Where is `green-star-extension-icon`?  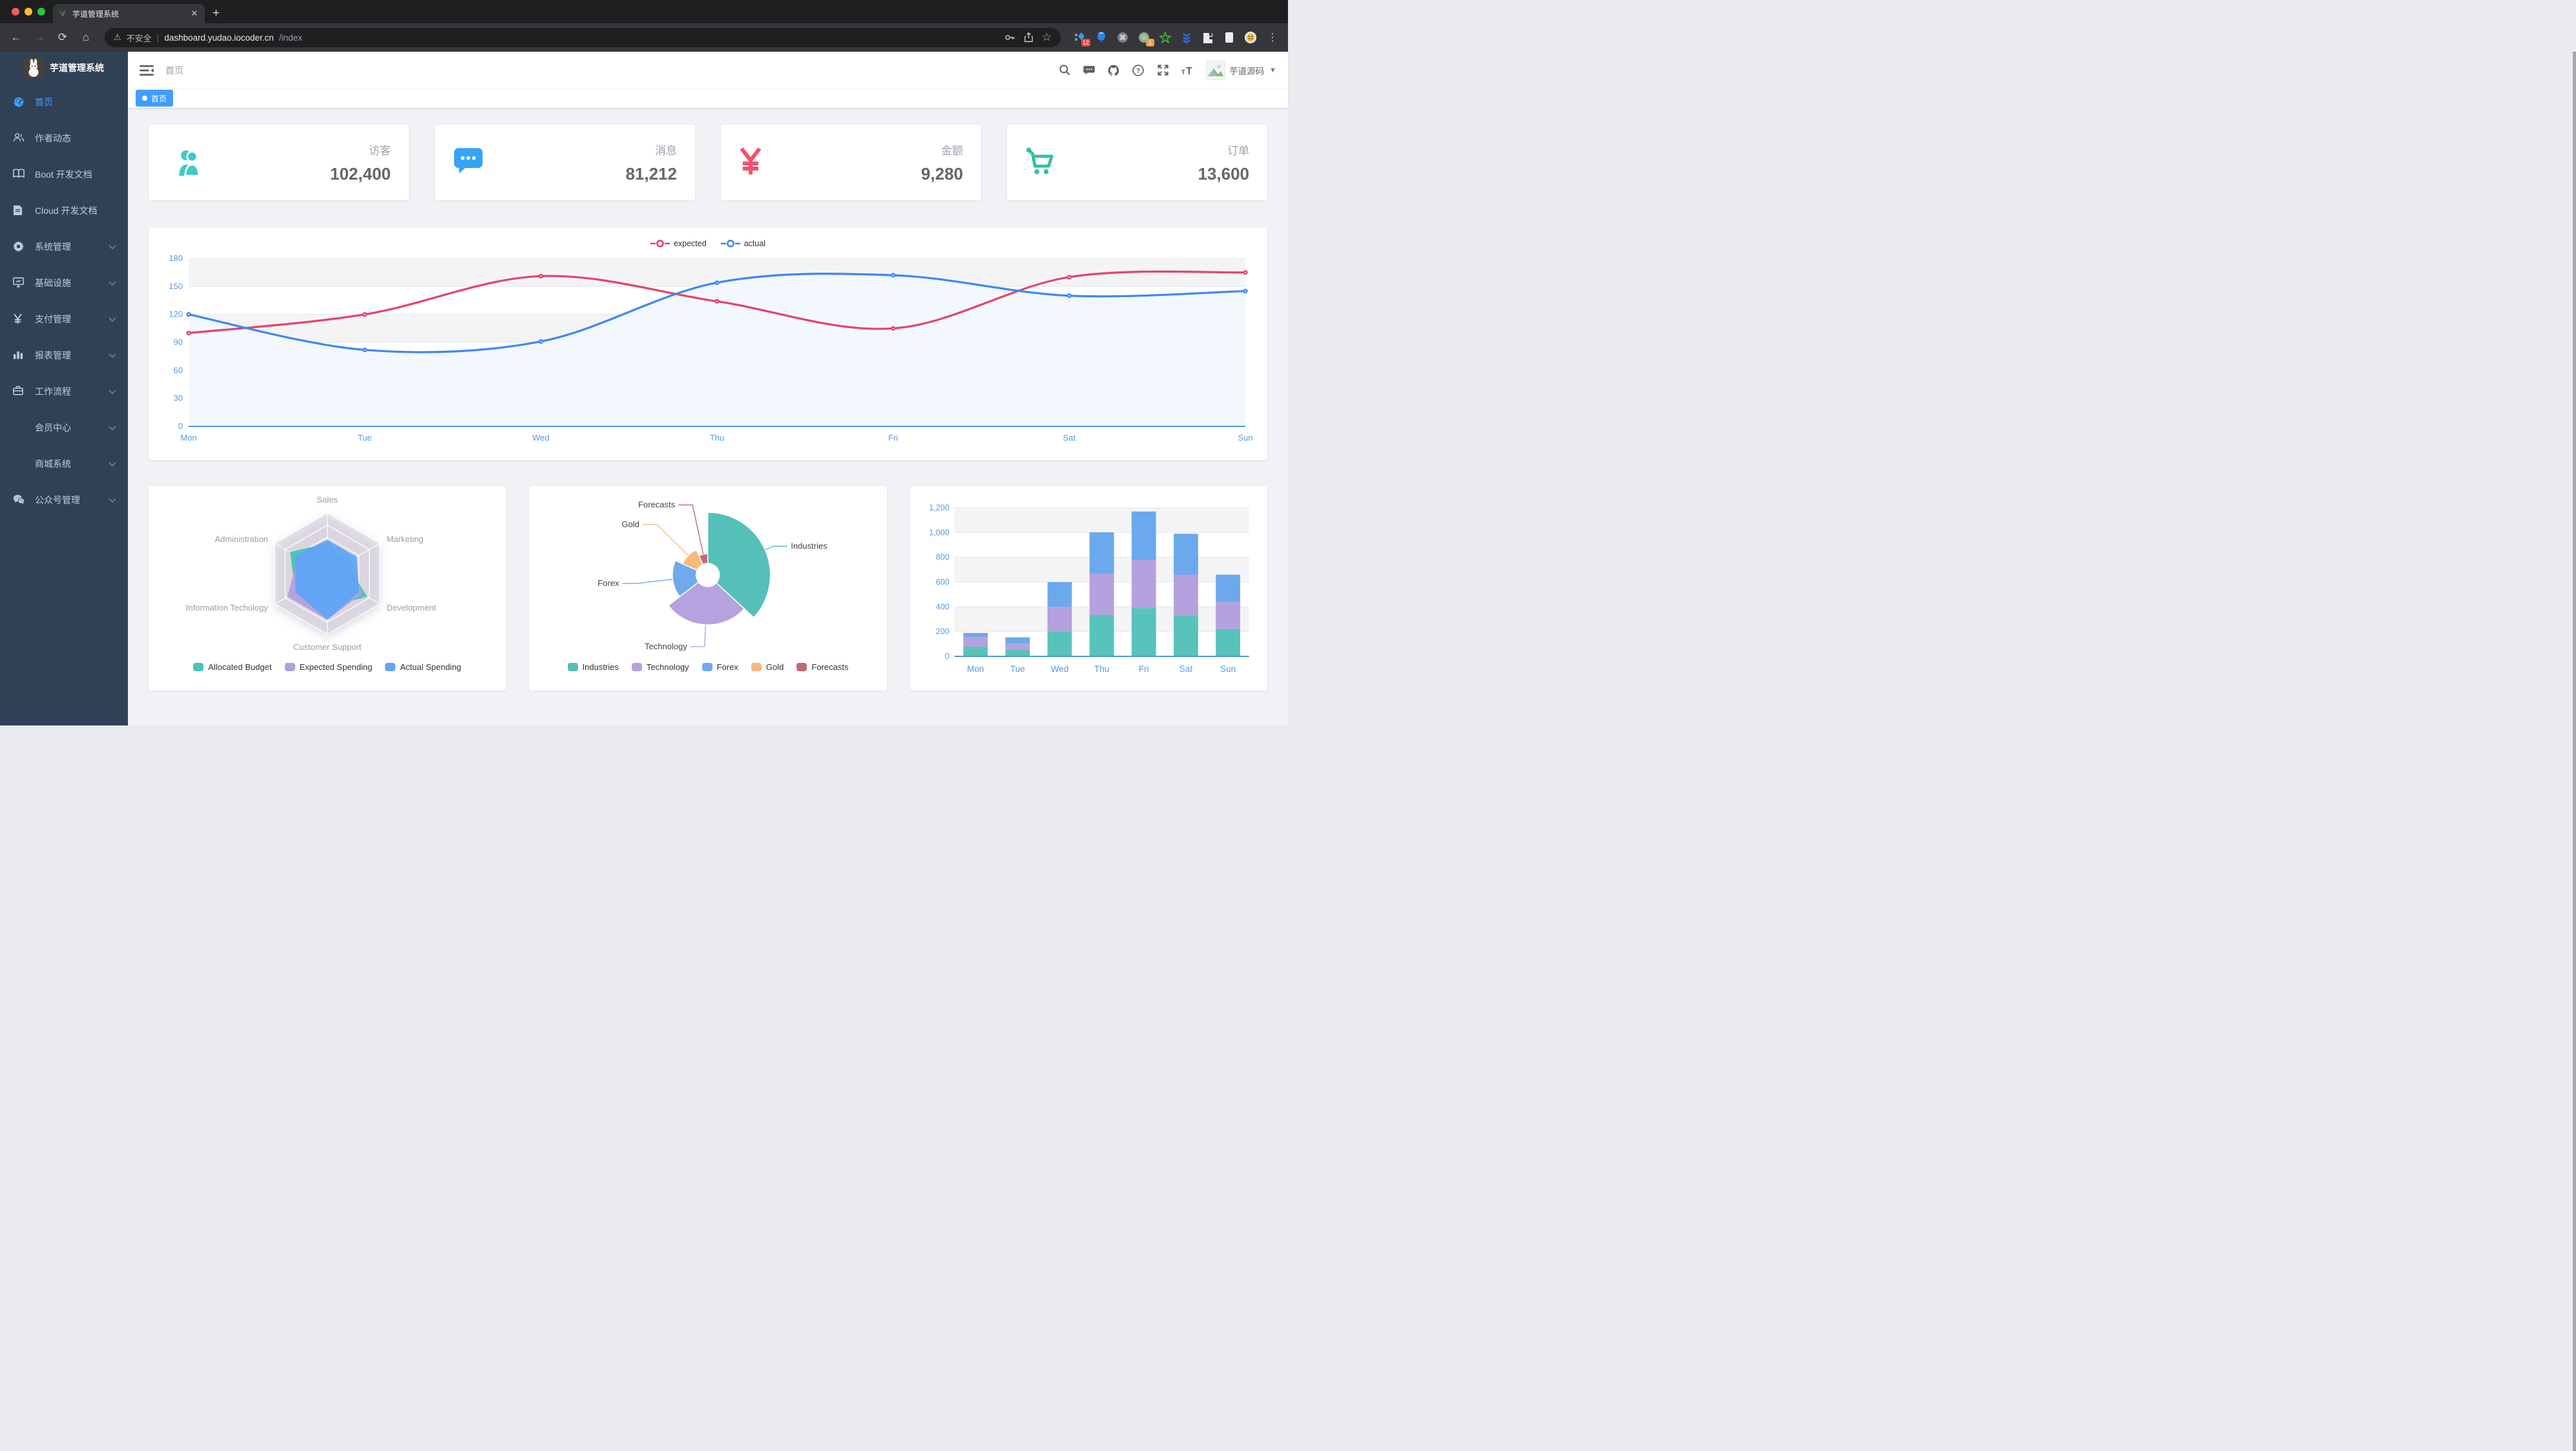
green-star-extension-icon is located at coordinates (1165, 37).